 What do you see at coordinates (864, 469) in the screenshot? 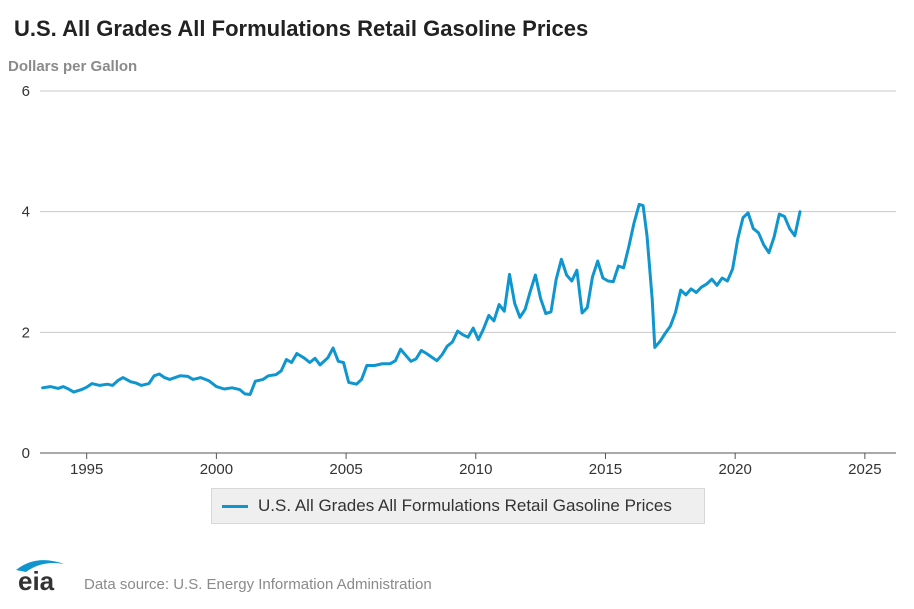
I see `x-tick-label: 2025` at bounding box center [864, 469].